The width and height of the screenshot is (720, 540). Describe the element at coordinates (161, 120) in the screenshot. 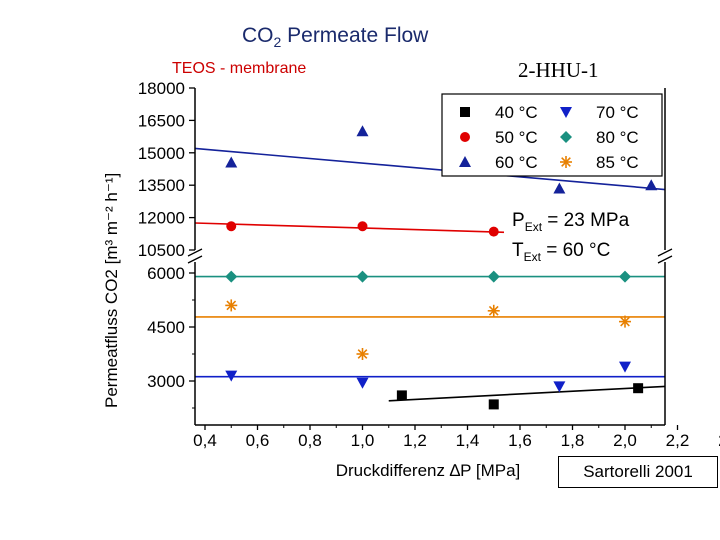

I see `y-tick-label: 16500` at that location.